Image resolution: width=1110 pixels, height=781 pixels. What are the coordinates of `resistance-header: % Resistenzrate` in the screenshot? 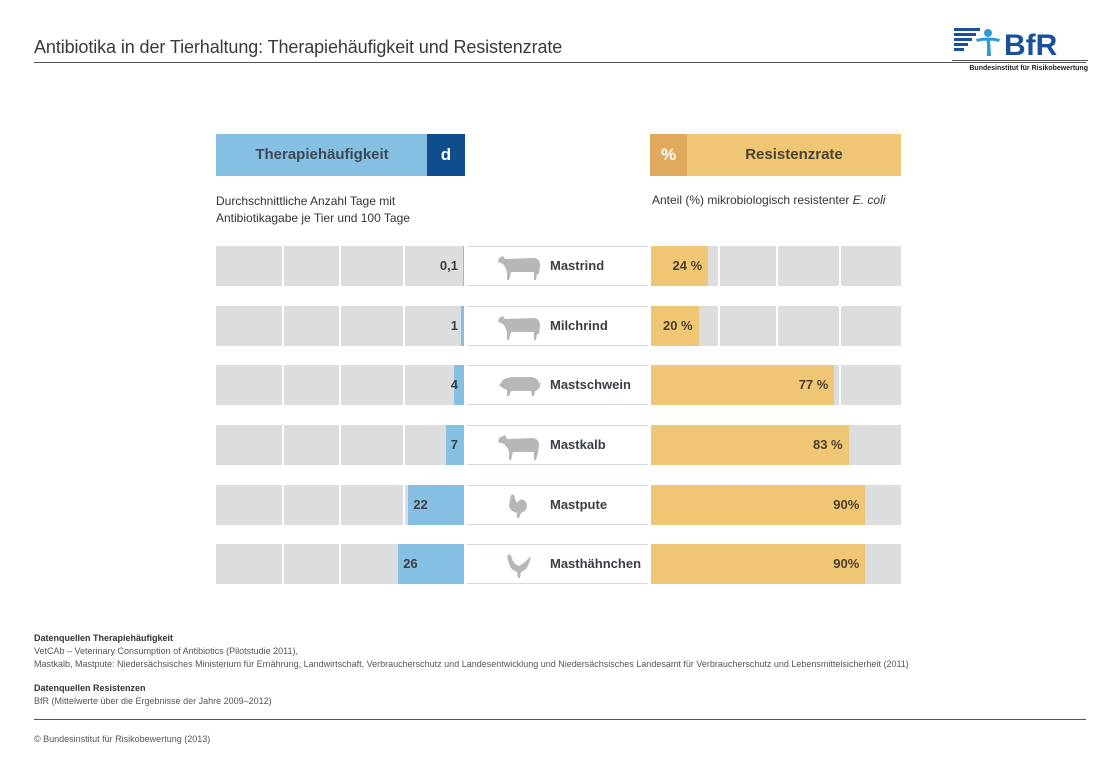 It's located at (775, 155).